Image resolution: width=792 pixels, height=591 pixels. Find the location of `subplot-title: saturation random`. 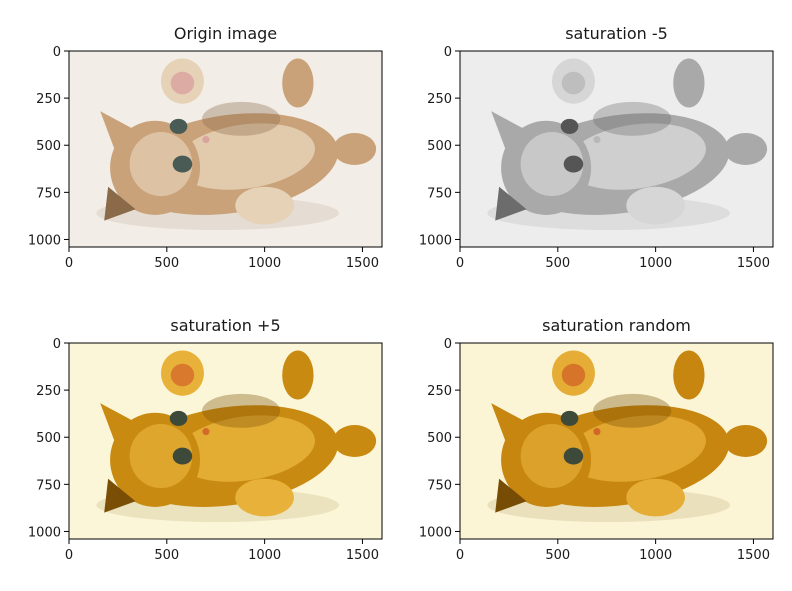

subplot-title: saturation random is located at coordinates (616, 325).